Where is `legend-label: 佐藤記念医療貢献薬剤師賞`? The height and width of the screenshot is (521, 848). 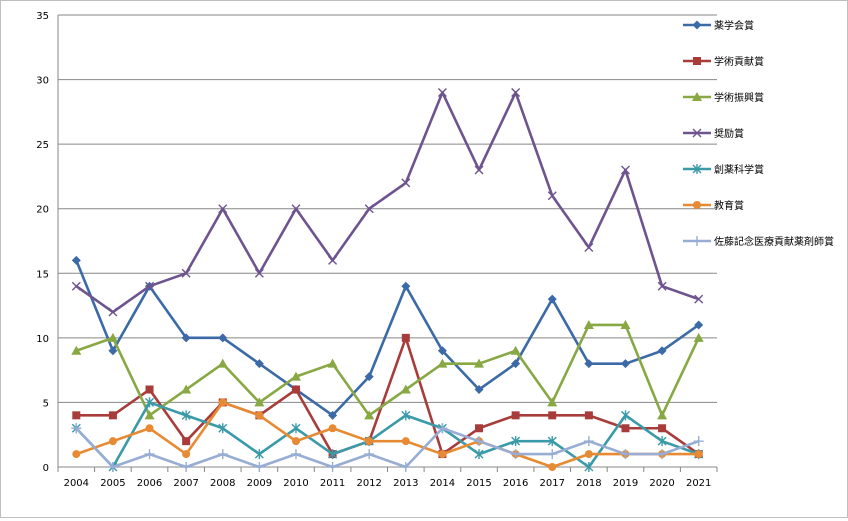 legend-label: 佐藤記念医療貢献薬剤師賞 is located at coordinates (774, 241).